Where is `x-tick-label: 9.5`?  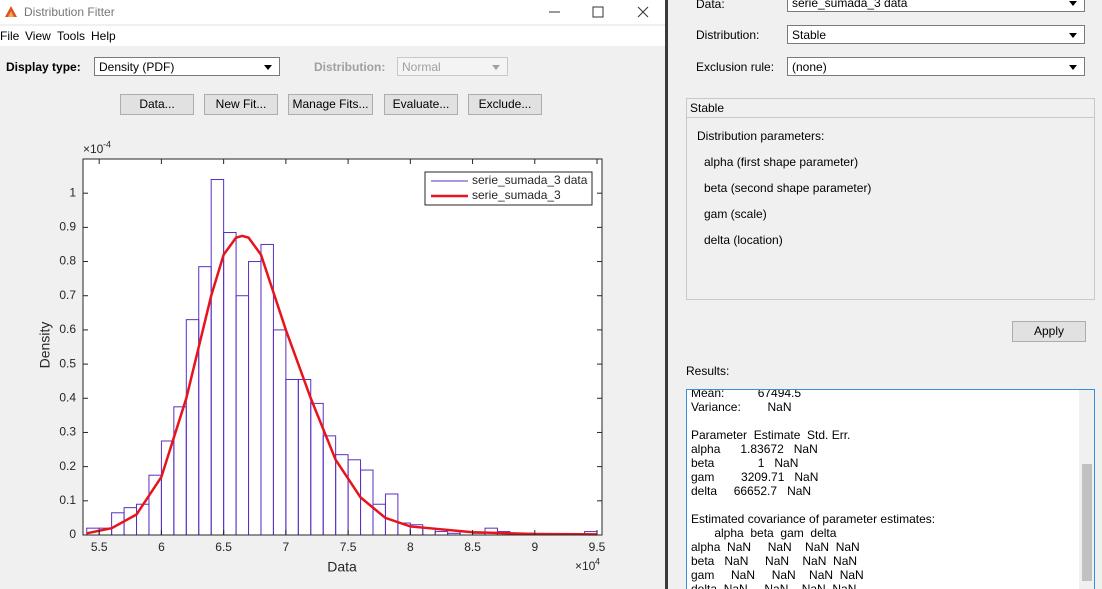
x-tick-label: 9.5 is located at coordinates (597, 547).